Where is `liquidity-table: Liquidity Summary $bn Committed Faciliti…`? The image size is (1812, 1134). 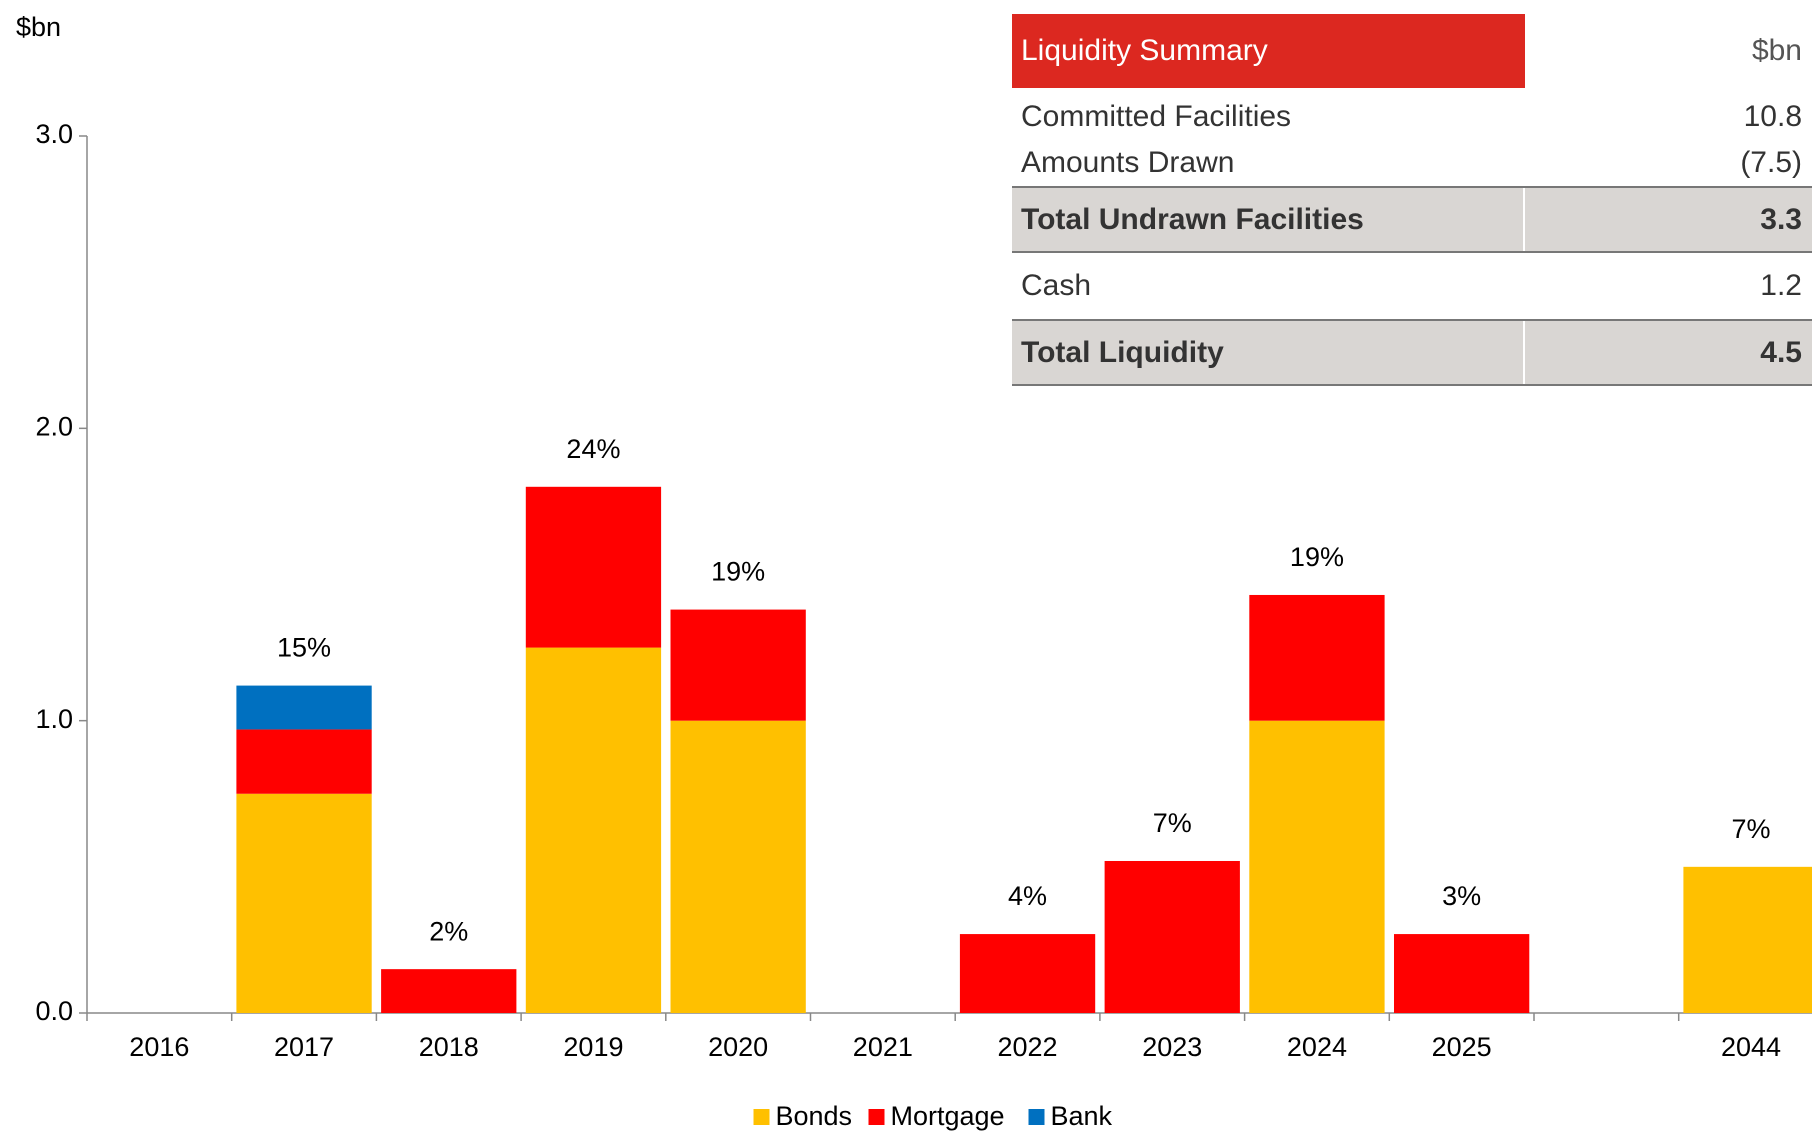 liquidity-table: Liquidity Summary $bn Committed Faciliti… is located at coordinates (1412, 200).